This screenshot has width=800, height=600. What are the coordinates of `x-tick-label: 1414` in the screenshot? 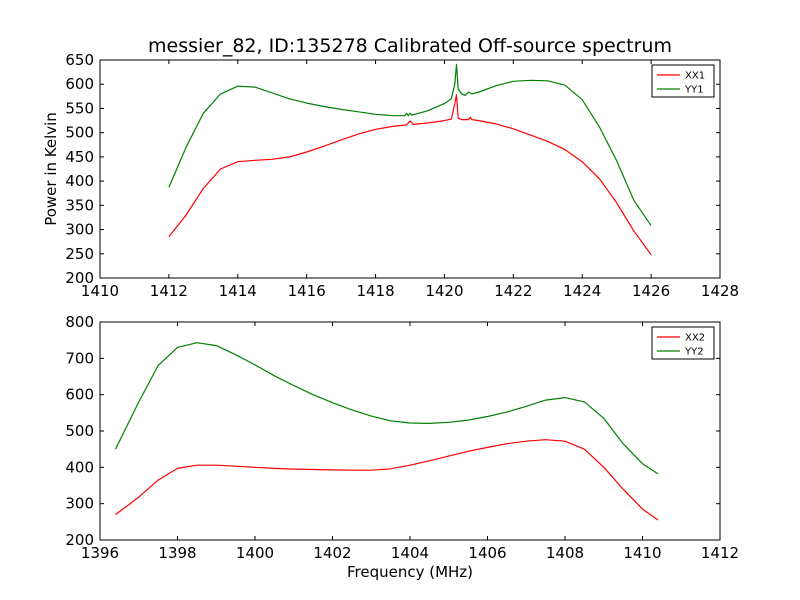 It's located at (238, 291).